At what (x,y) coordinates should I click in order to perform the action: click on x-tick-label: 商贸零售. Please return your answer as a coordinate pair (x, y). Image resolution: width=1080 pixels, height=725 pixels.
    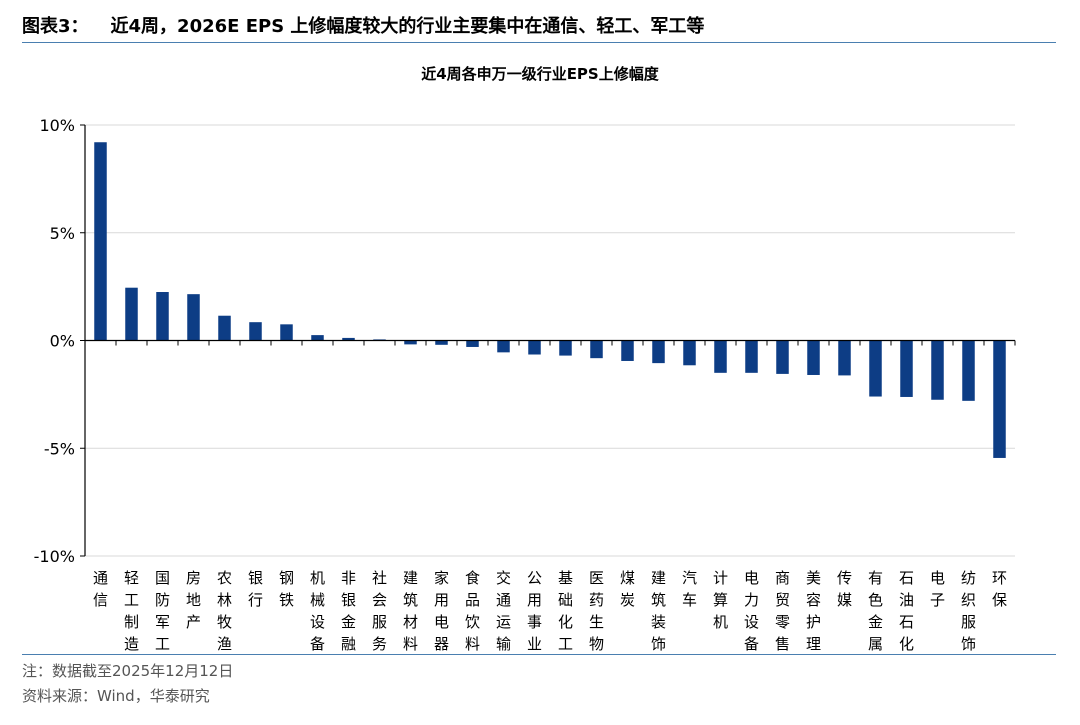
    Looking at the image, I should click on (782, 611).